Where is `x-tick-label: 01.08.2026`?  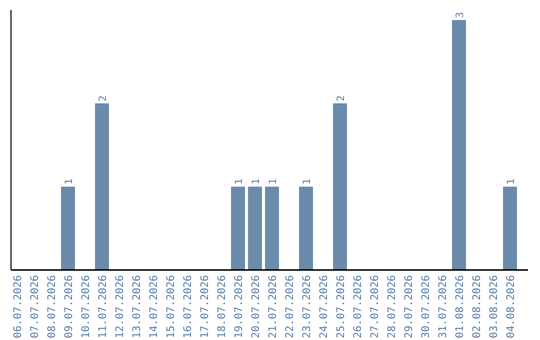
x-tick-label: 01.08.2026 is located at coordinates (460, 306).